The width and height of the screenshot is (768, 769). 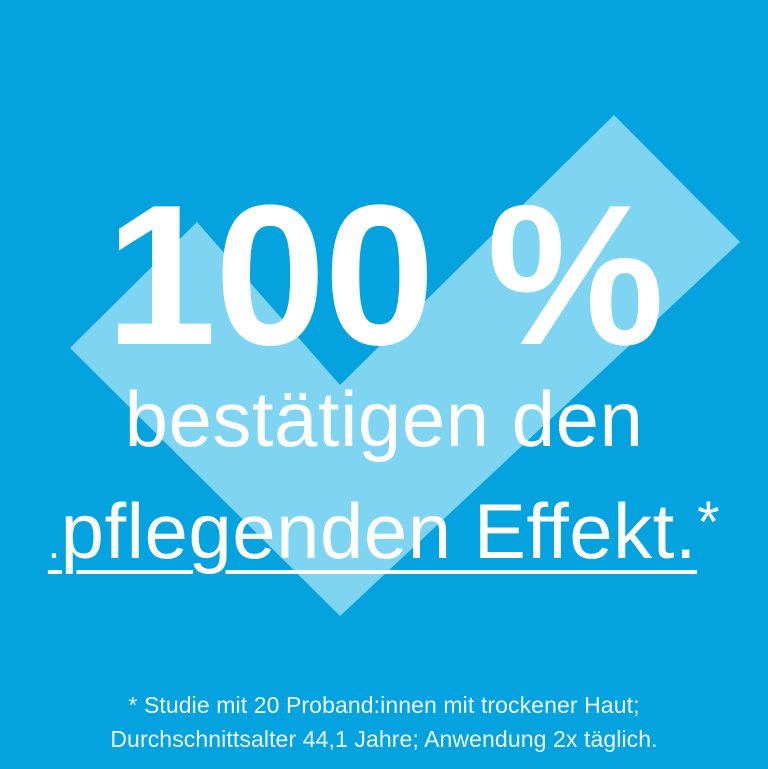 I want to click on footnote-asterisk-marker: *, so click(x=709, y=522).